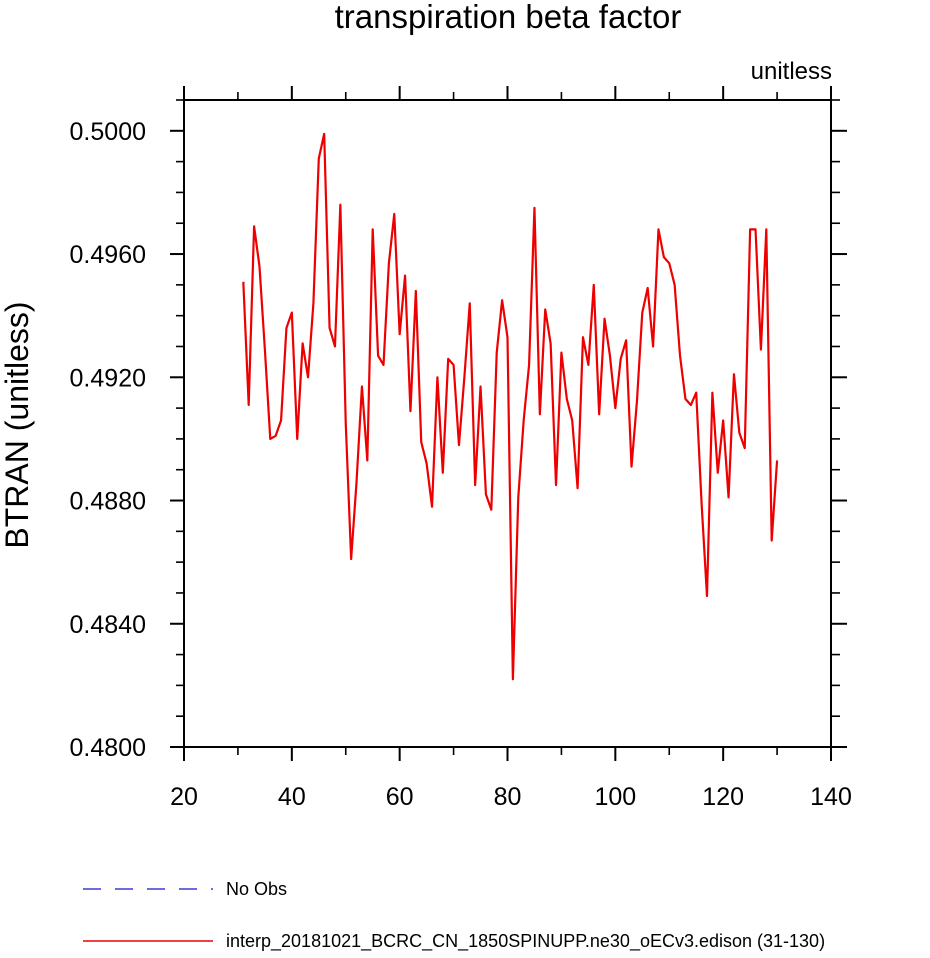  I want to click on y-tick-label: 0.4880, so click(108, 502).